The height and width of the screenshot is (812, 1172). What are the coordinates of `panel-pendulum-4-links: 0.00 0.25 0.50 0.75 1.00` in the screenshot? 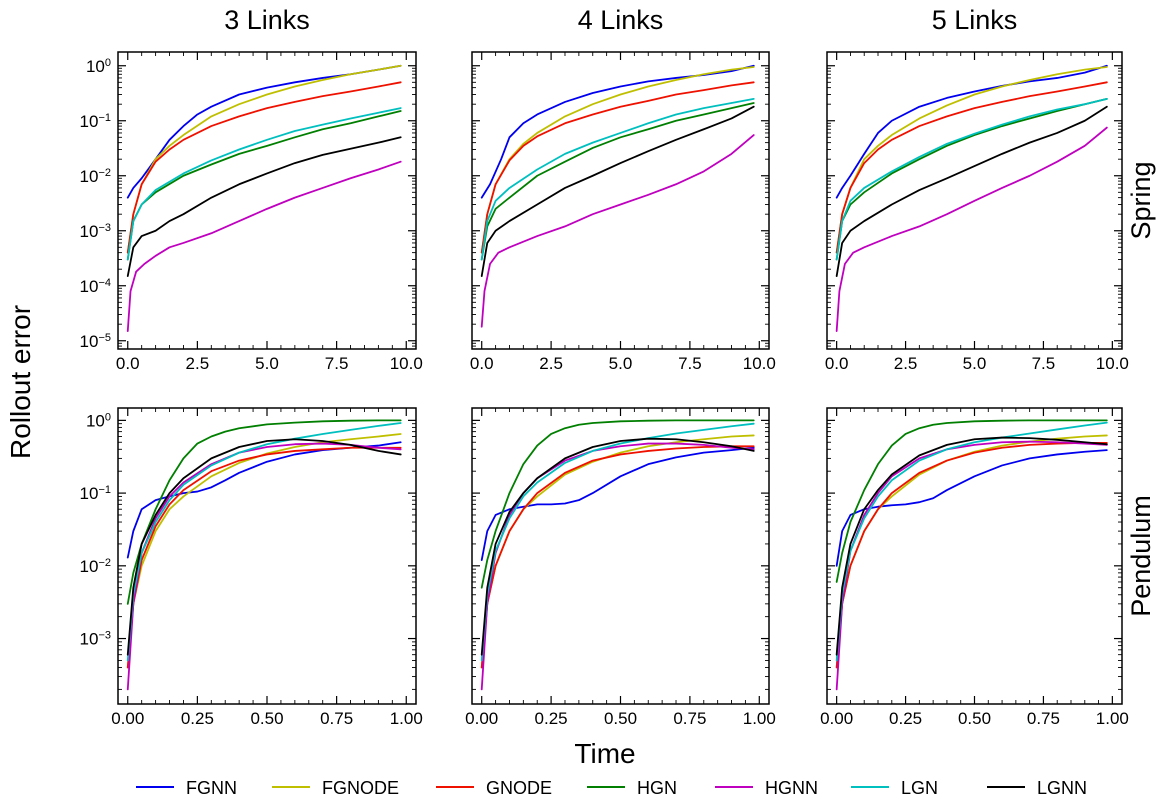 It's located at (620, 567).